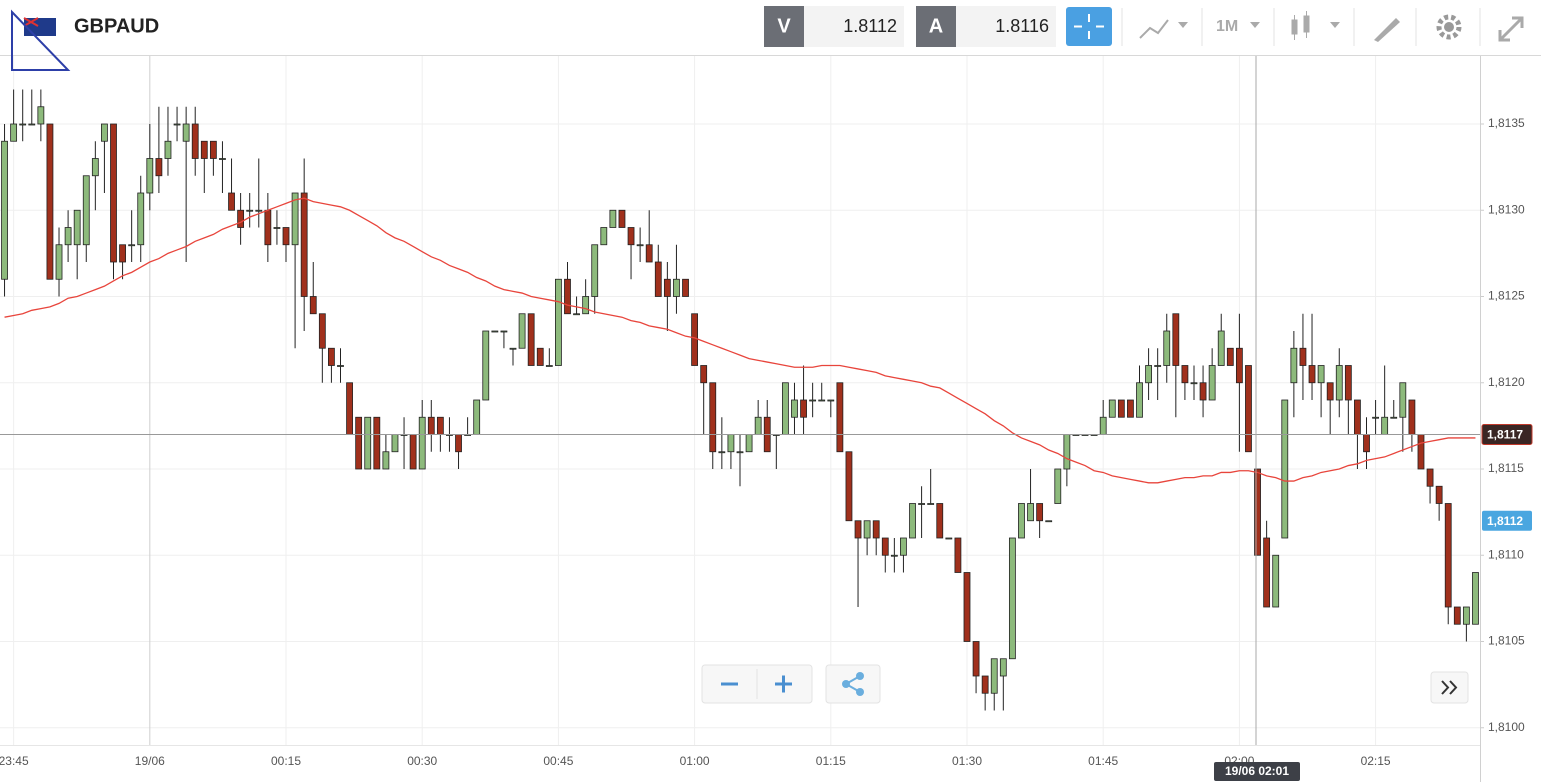 This screenshot has width=1541, height=782. What do you see at coordinates (783, 684) in the screenshot?
I see `zoom-in` at bounding box center [783, 684].